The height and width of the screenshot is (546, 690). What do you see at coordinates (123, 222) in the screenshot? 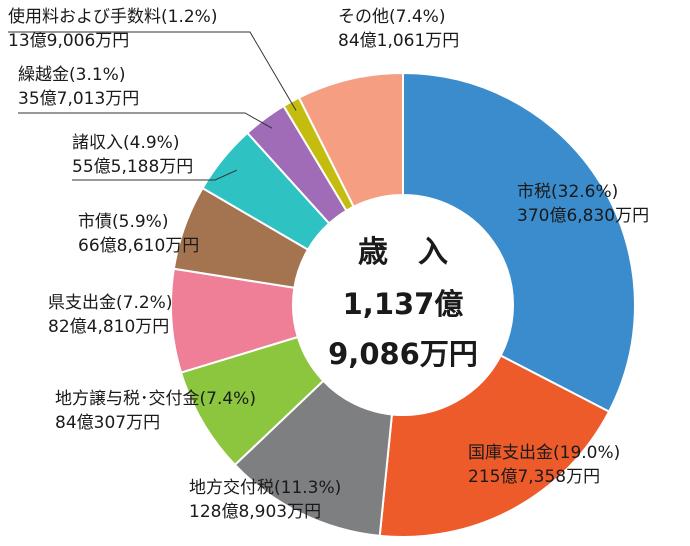
I see `slice-label-name: 市債(5.9%)` at bounding box center [123, 222].